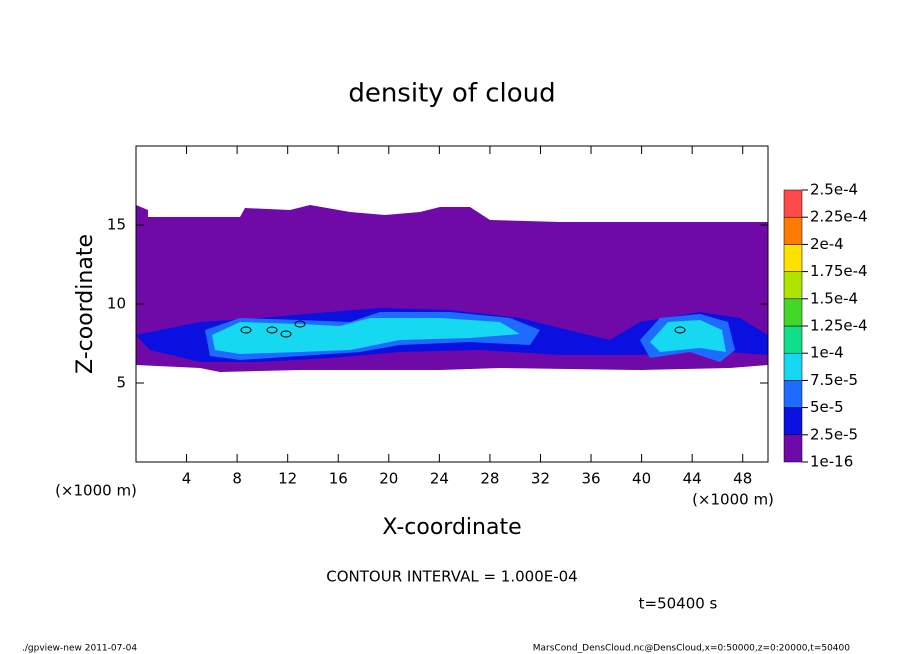  I want to click on y-tick-label: 15, so click(116, 225).